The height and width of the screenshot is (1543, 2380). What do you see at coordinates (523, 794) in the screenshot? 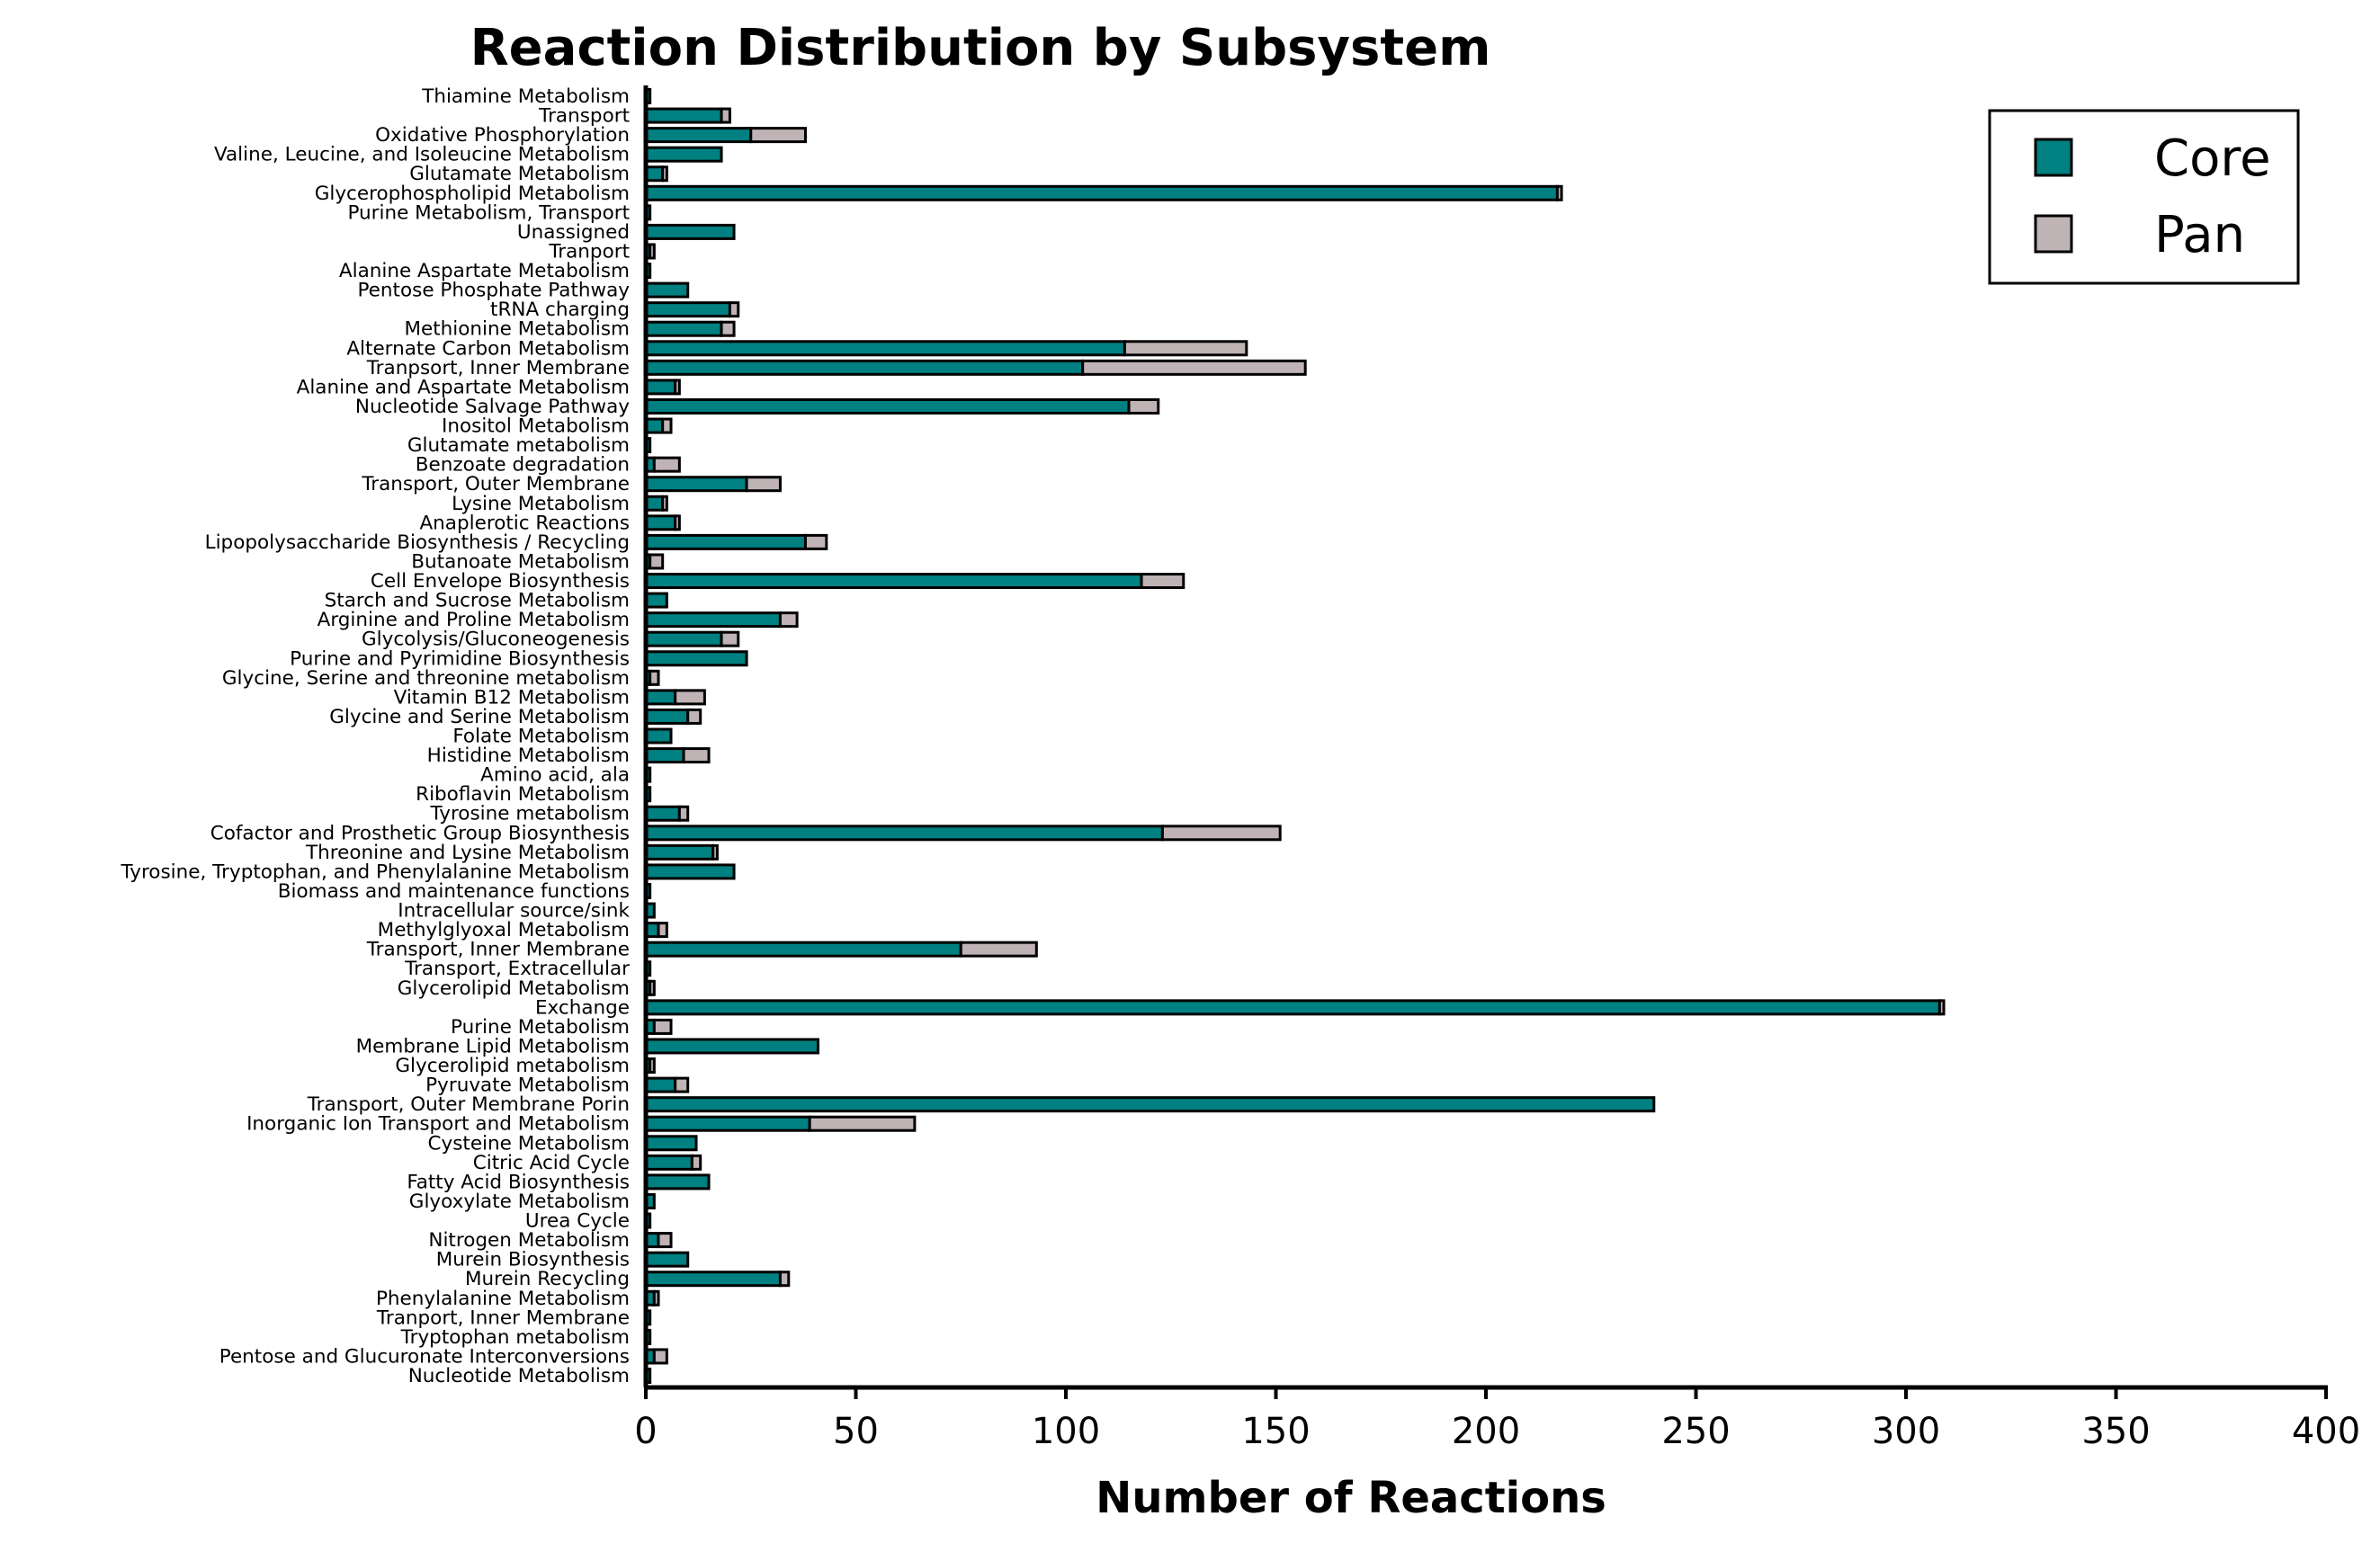
I see `category-label: Riboflavin Metabolism` at bounding box center [523, 794].